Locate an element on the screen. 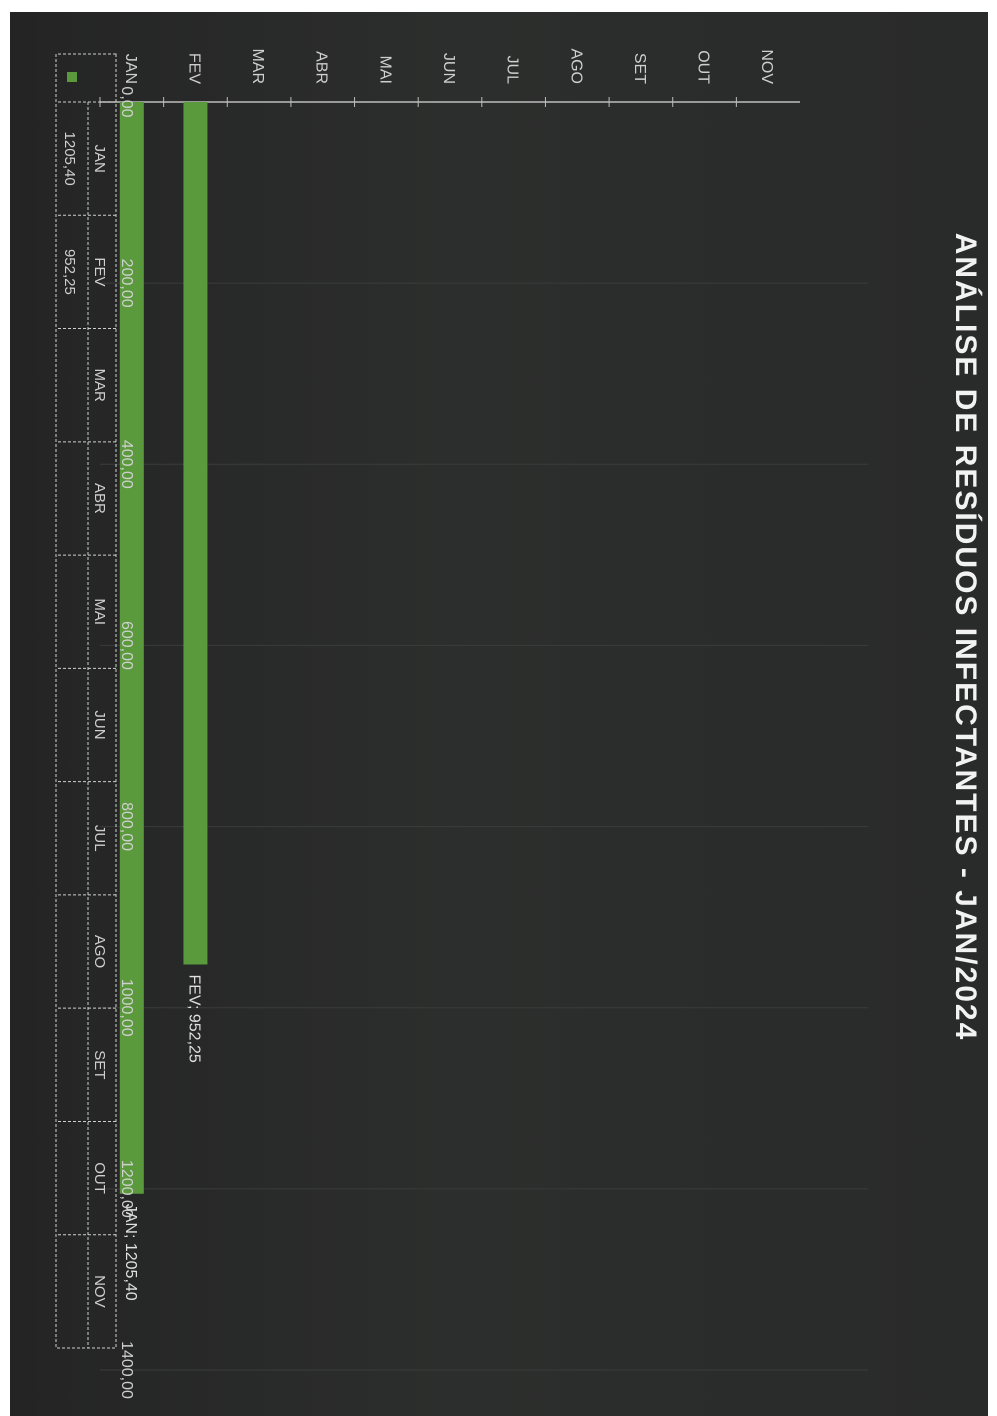 The width and height of the screenshot is (997, 1416). data-table-border is located at coordinates (86, 701).